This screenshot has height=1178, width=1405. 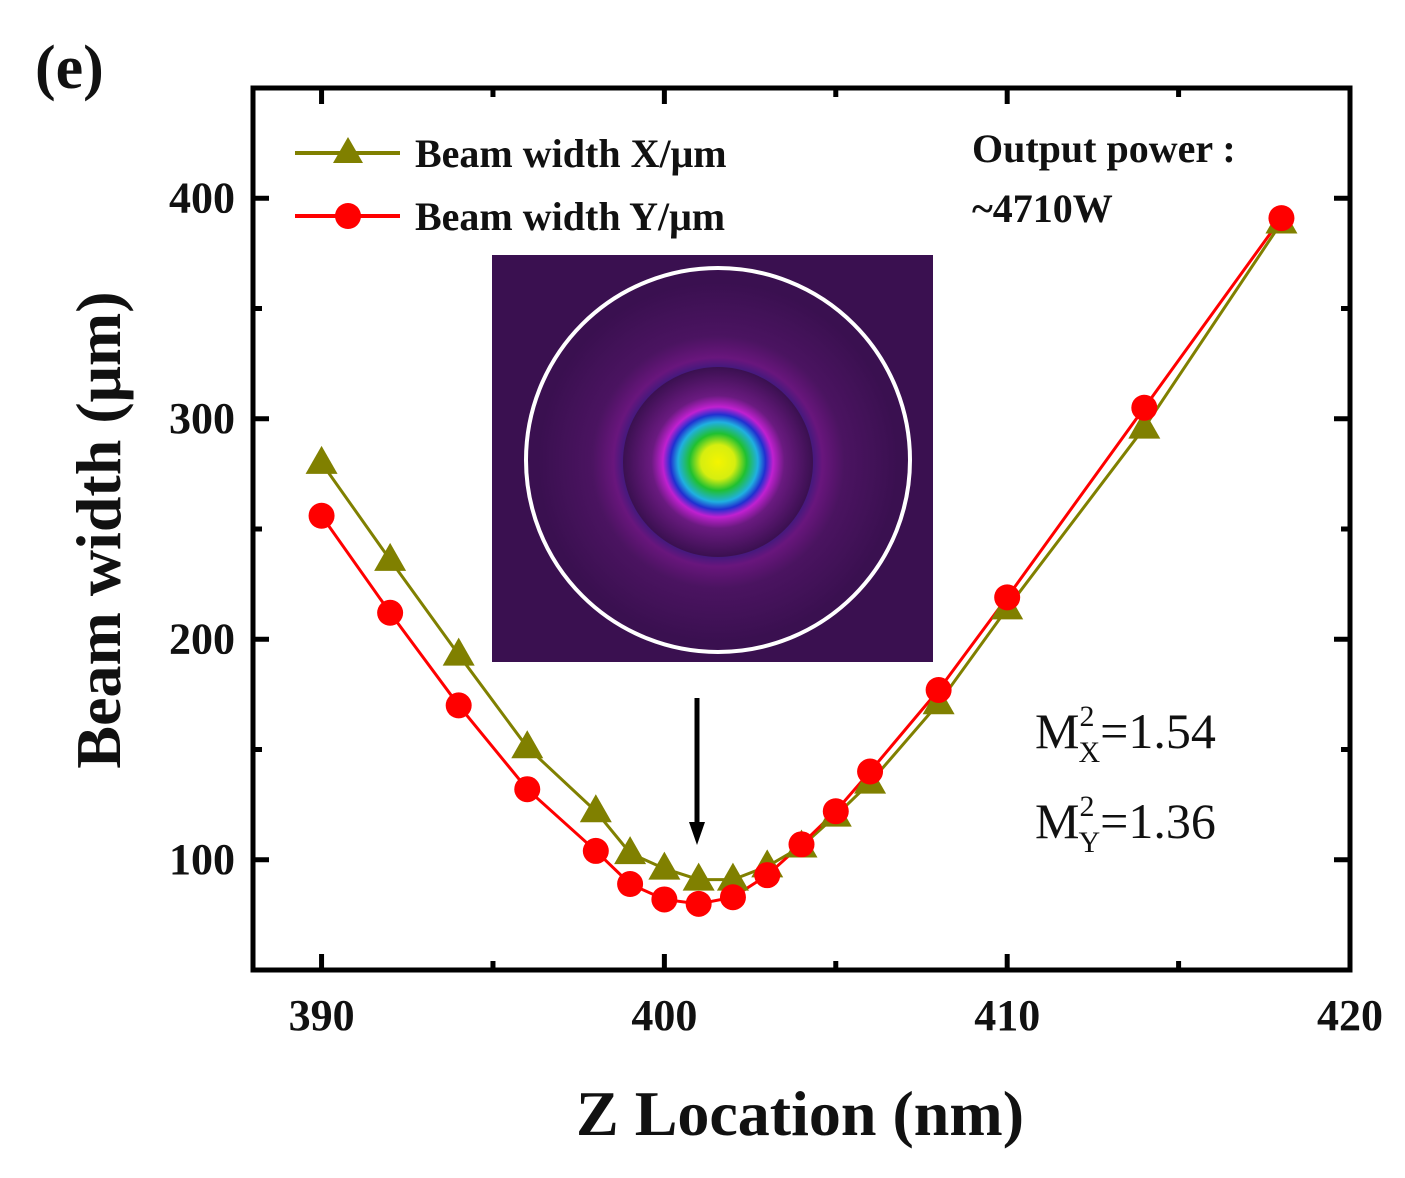 I want to click on m2y-annotation: M2 Y=1.36, so click(x=1125, y=824).